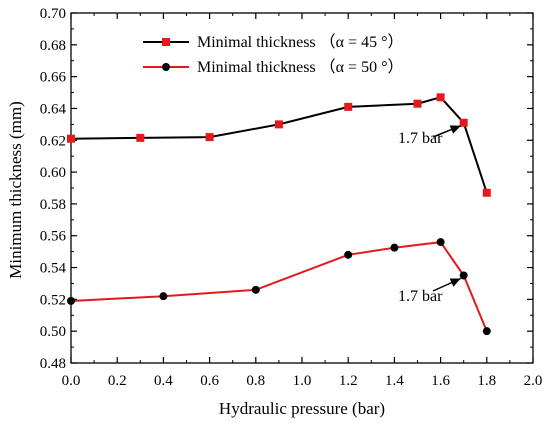  I want to click on annotation-label-series-2: 1.7 bar, so click(420, 296).